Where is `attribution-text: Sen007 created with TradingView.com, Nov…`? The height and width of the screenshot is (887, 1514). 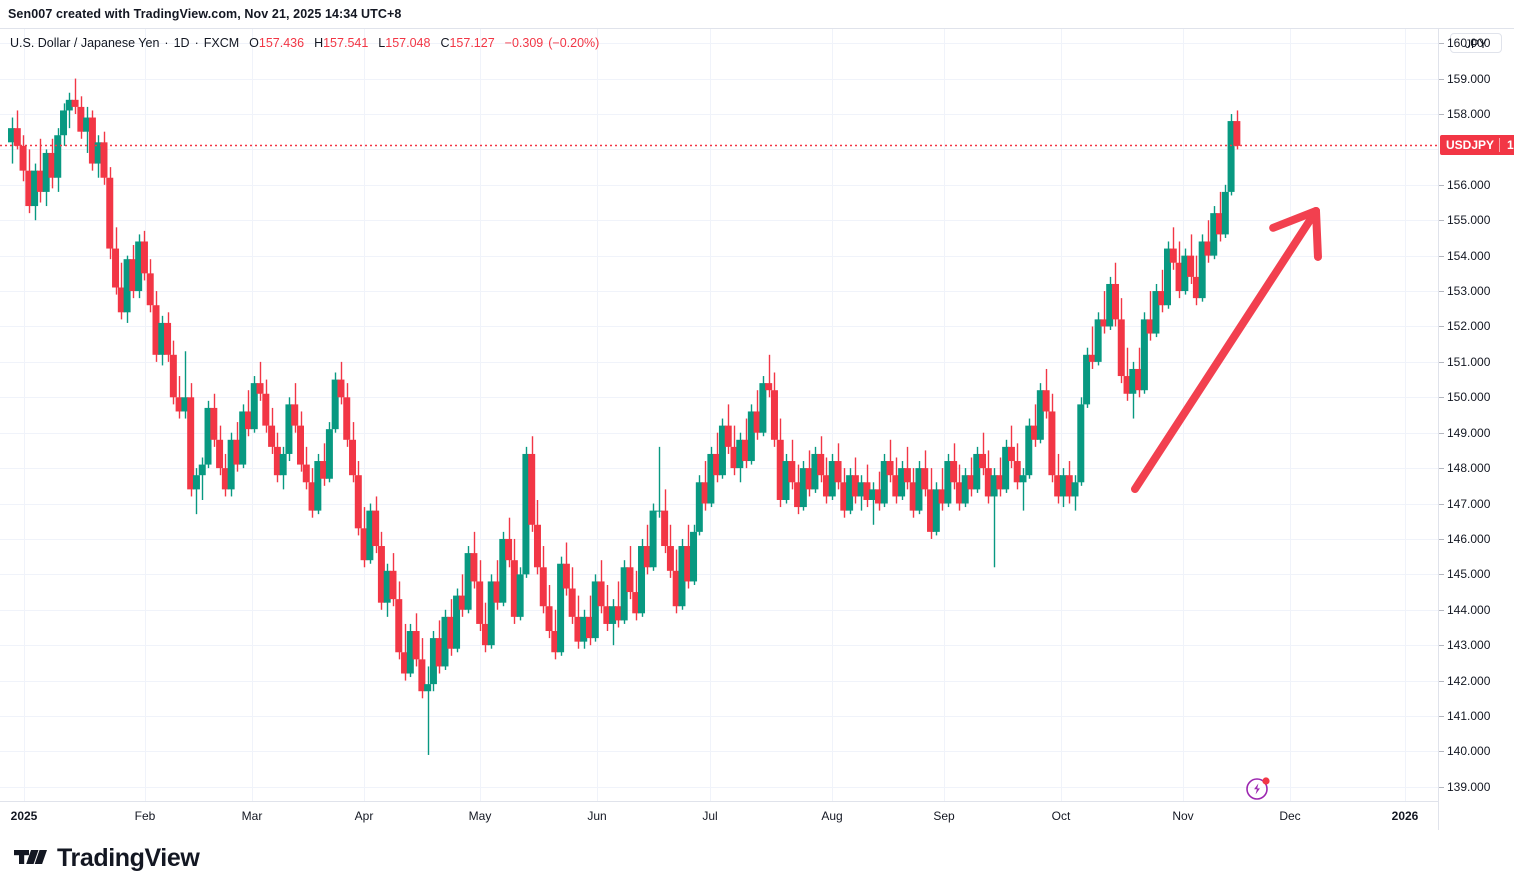 attribution-text: Sen007 created with TradingView.com, Nov… is located at coordinates (757, 14).